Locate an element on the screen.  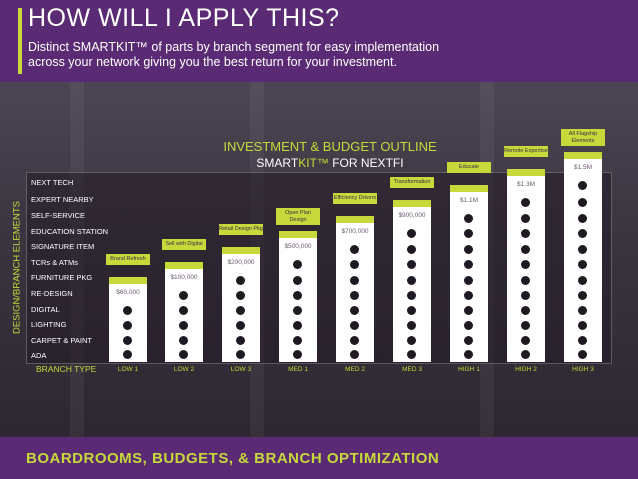
row-label: EXPERT NEARBY is located at coordinates (62, 199).